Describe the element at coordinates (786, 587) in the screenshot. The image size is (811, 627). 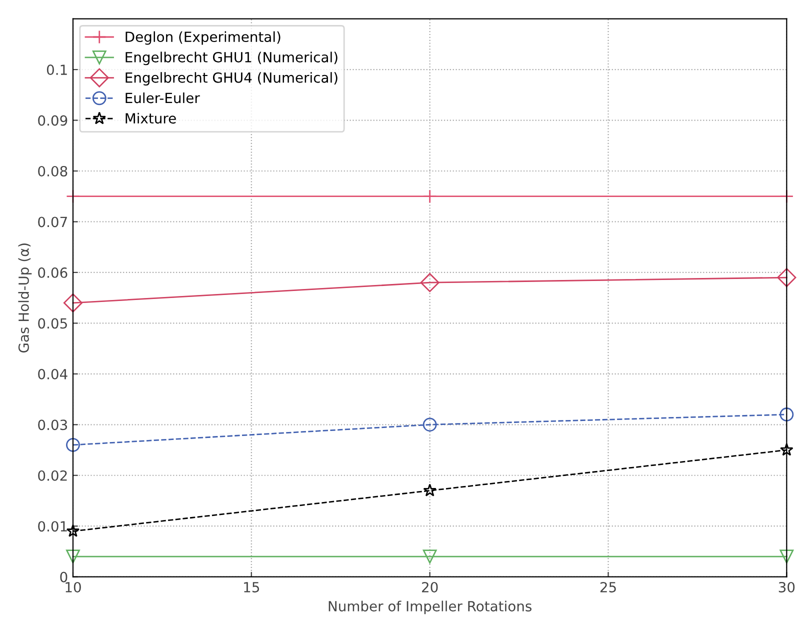
I see `x-tick-label: 30` at that location.